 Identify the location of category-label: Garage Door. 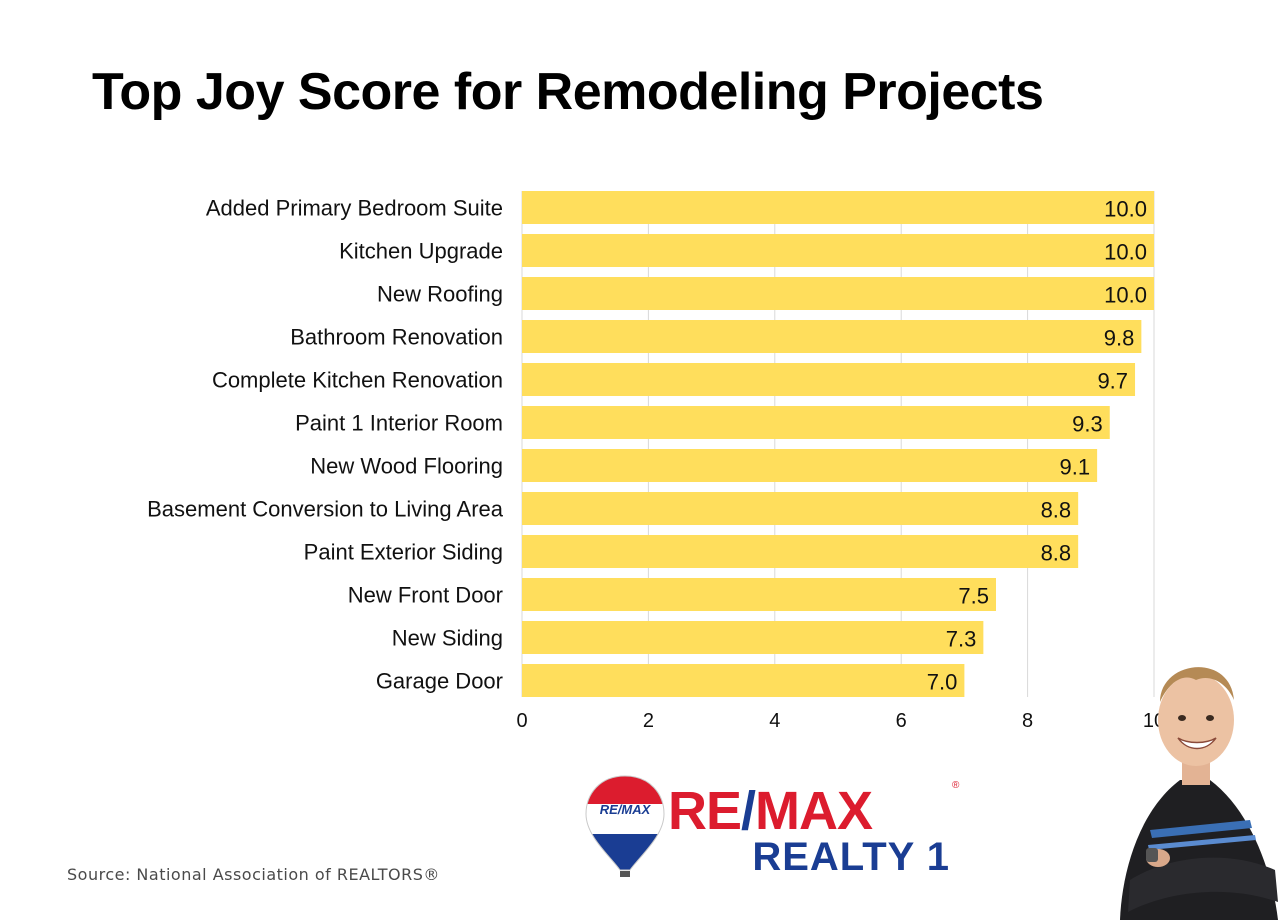
(439, 681).